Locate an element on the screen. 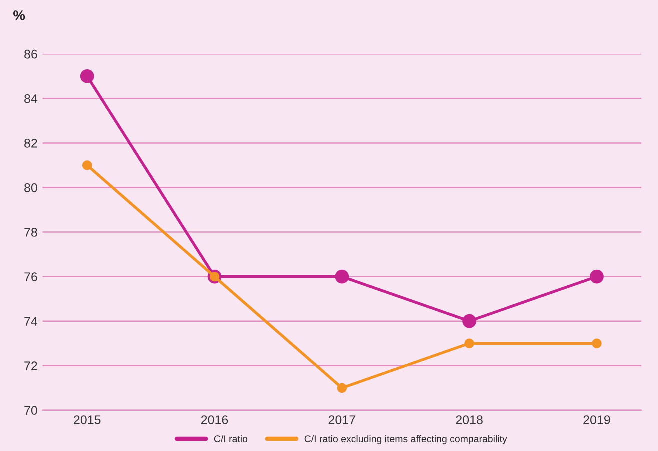 The image size is (658, 451). x-tick-label: 2018 is located at coordinates (469, 420).